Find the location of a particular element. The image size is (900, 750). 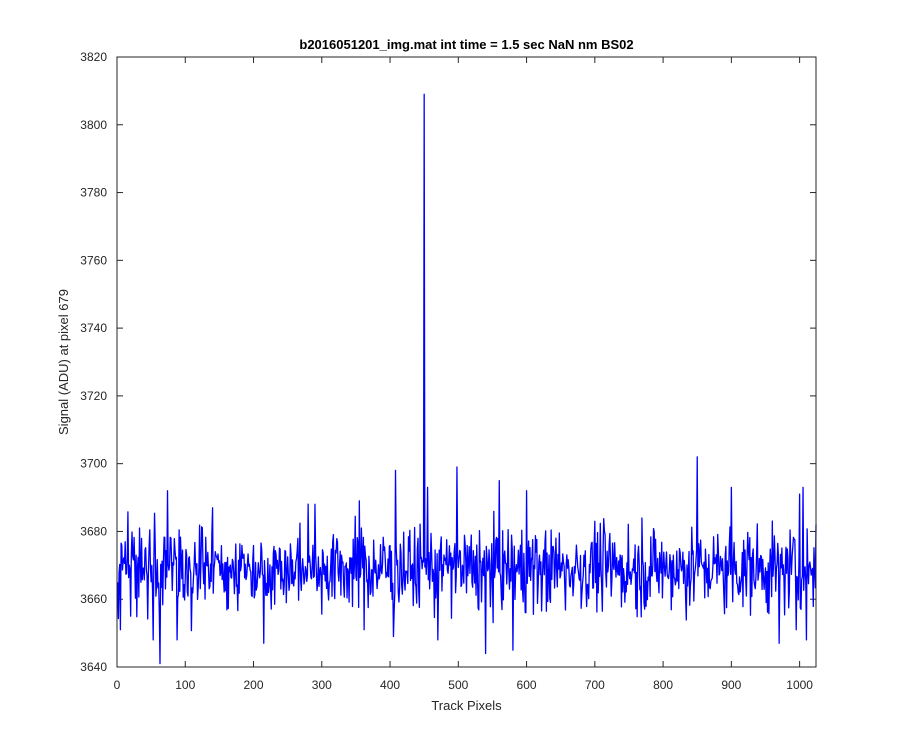

x-tick-label: 800 is located at coordinates (663, 685).